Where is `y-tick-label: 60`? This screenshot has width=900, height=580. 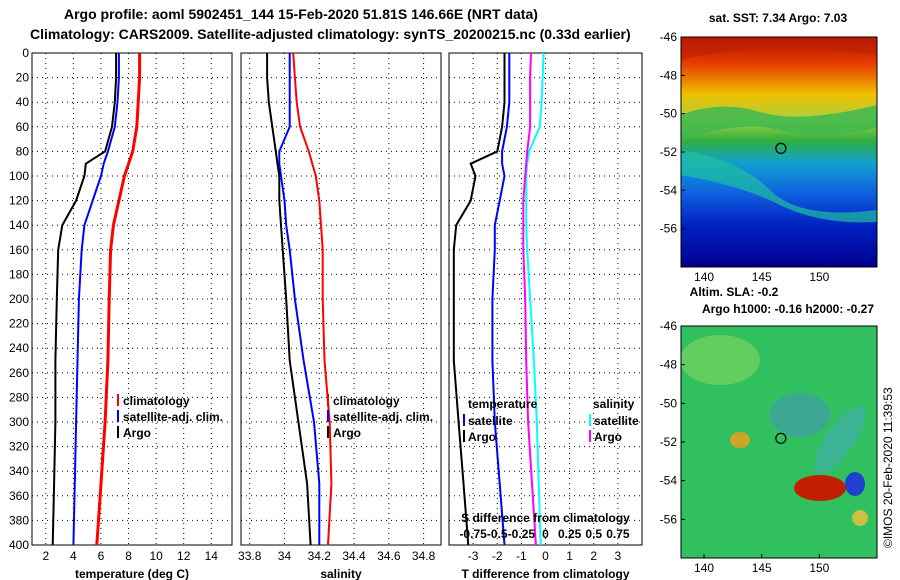 y-tick-label: 60 is located at coordinates (23, 127).